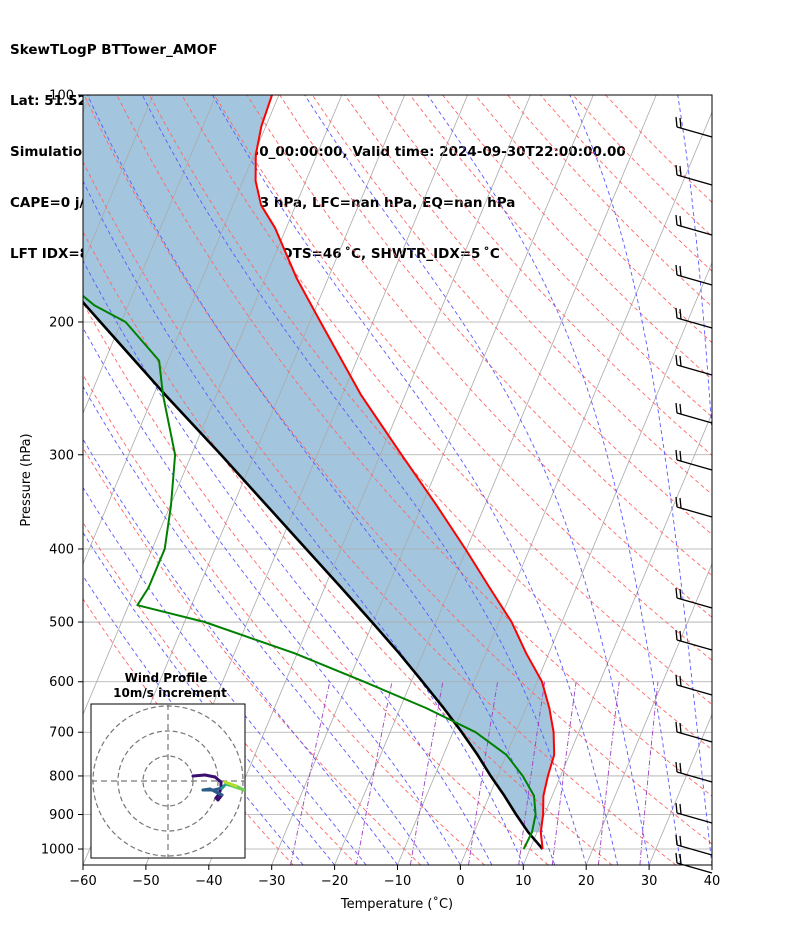 The image size is (794, 937). What do you see at coordinates (168, 781) in the screenshot?
I see `hodograph-content` at bounding box center [168, 781].